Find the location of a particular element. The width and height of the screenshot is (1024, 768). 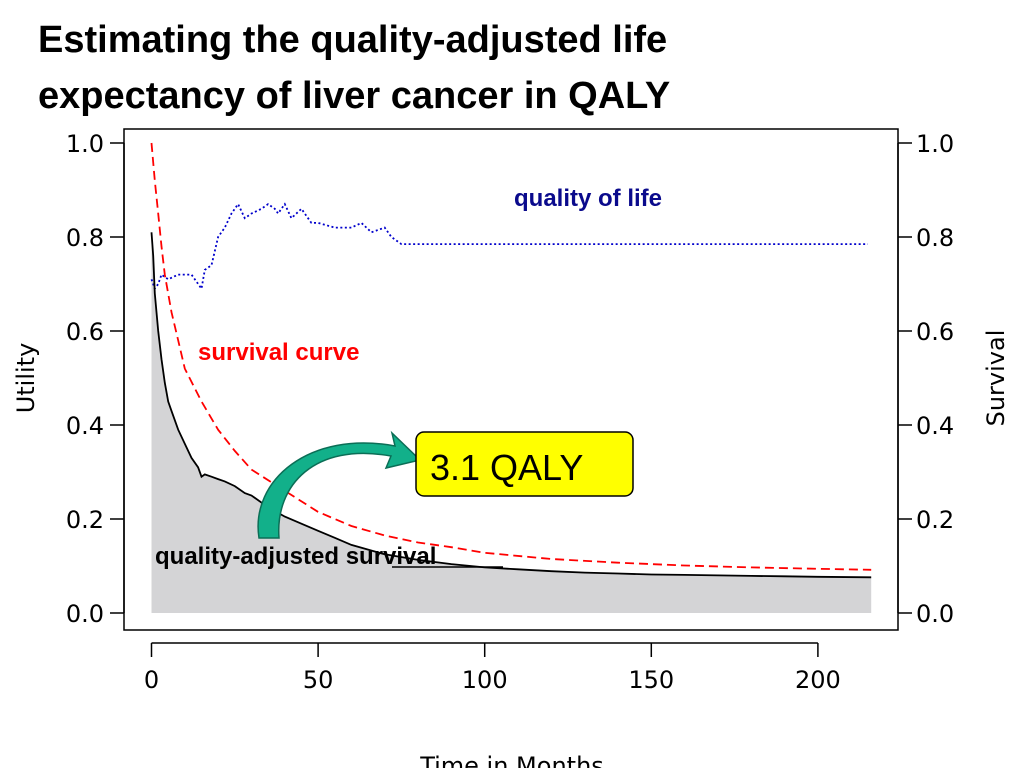

y-tick-label-right: 0.4 is located at coordinates (935, 426).